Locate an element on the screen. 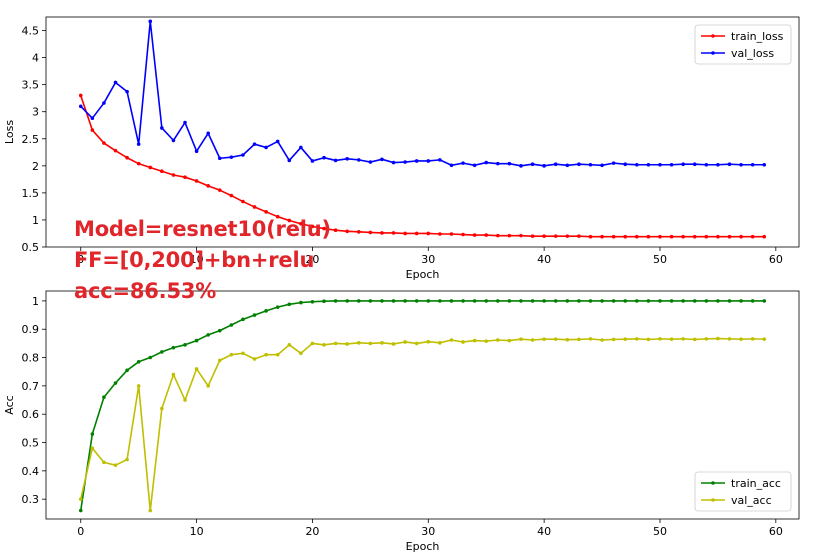  y-tick-label: 0.6 is located at coordinates (31, 414).